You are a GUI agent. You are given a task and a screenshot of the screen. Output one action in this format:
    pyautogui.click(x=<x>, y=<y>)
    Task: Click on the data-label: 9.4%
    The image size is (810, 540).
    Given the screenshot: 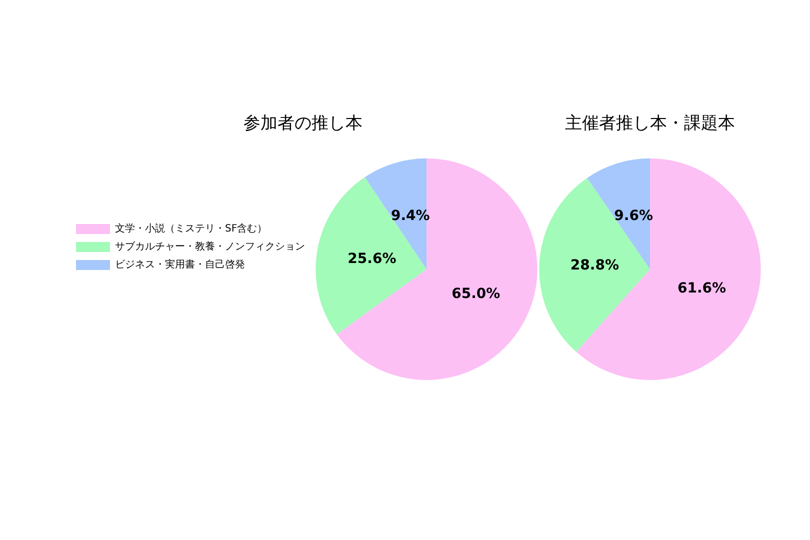 What is the action you would take?
    pyautogui.click(x=410, y=216)
    